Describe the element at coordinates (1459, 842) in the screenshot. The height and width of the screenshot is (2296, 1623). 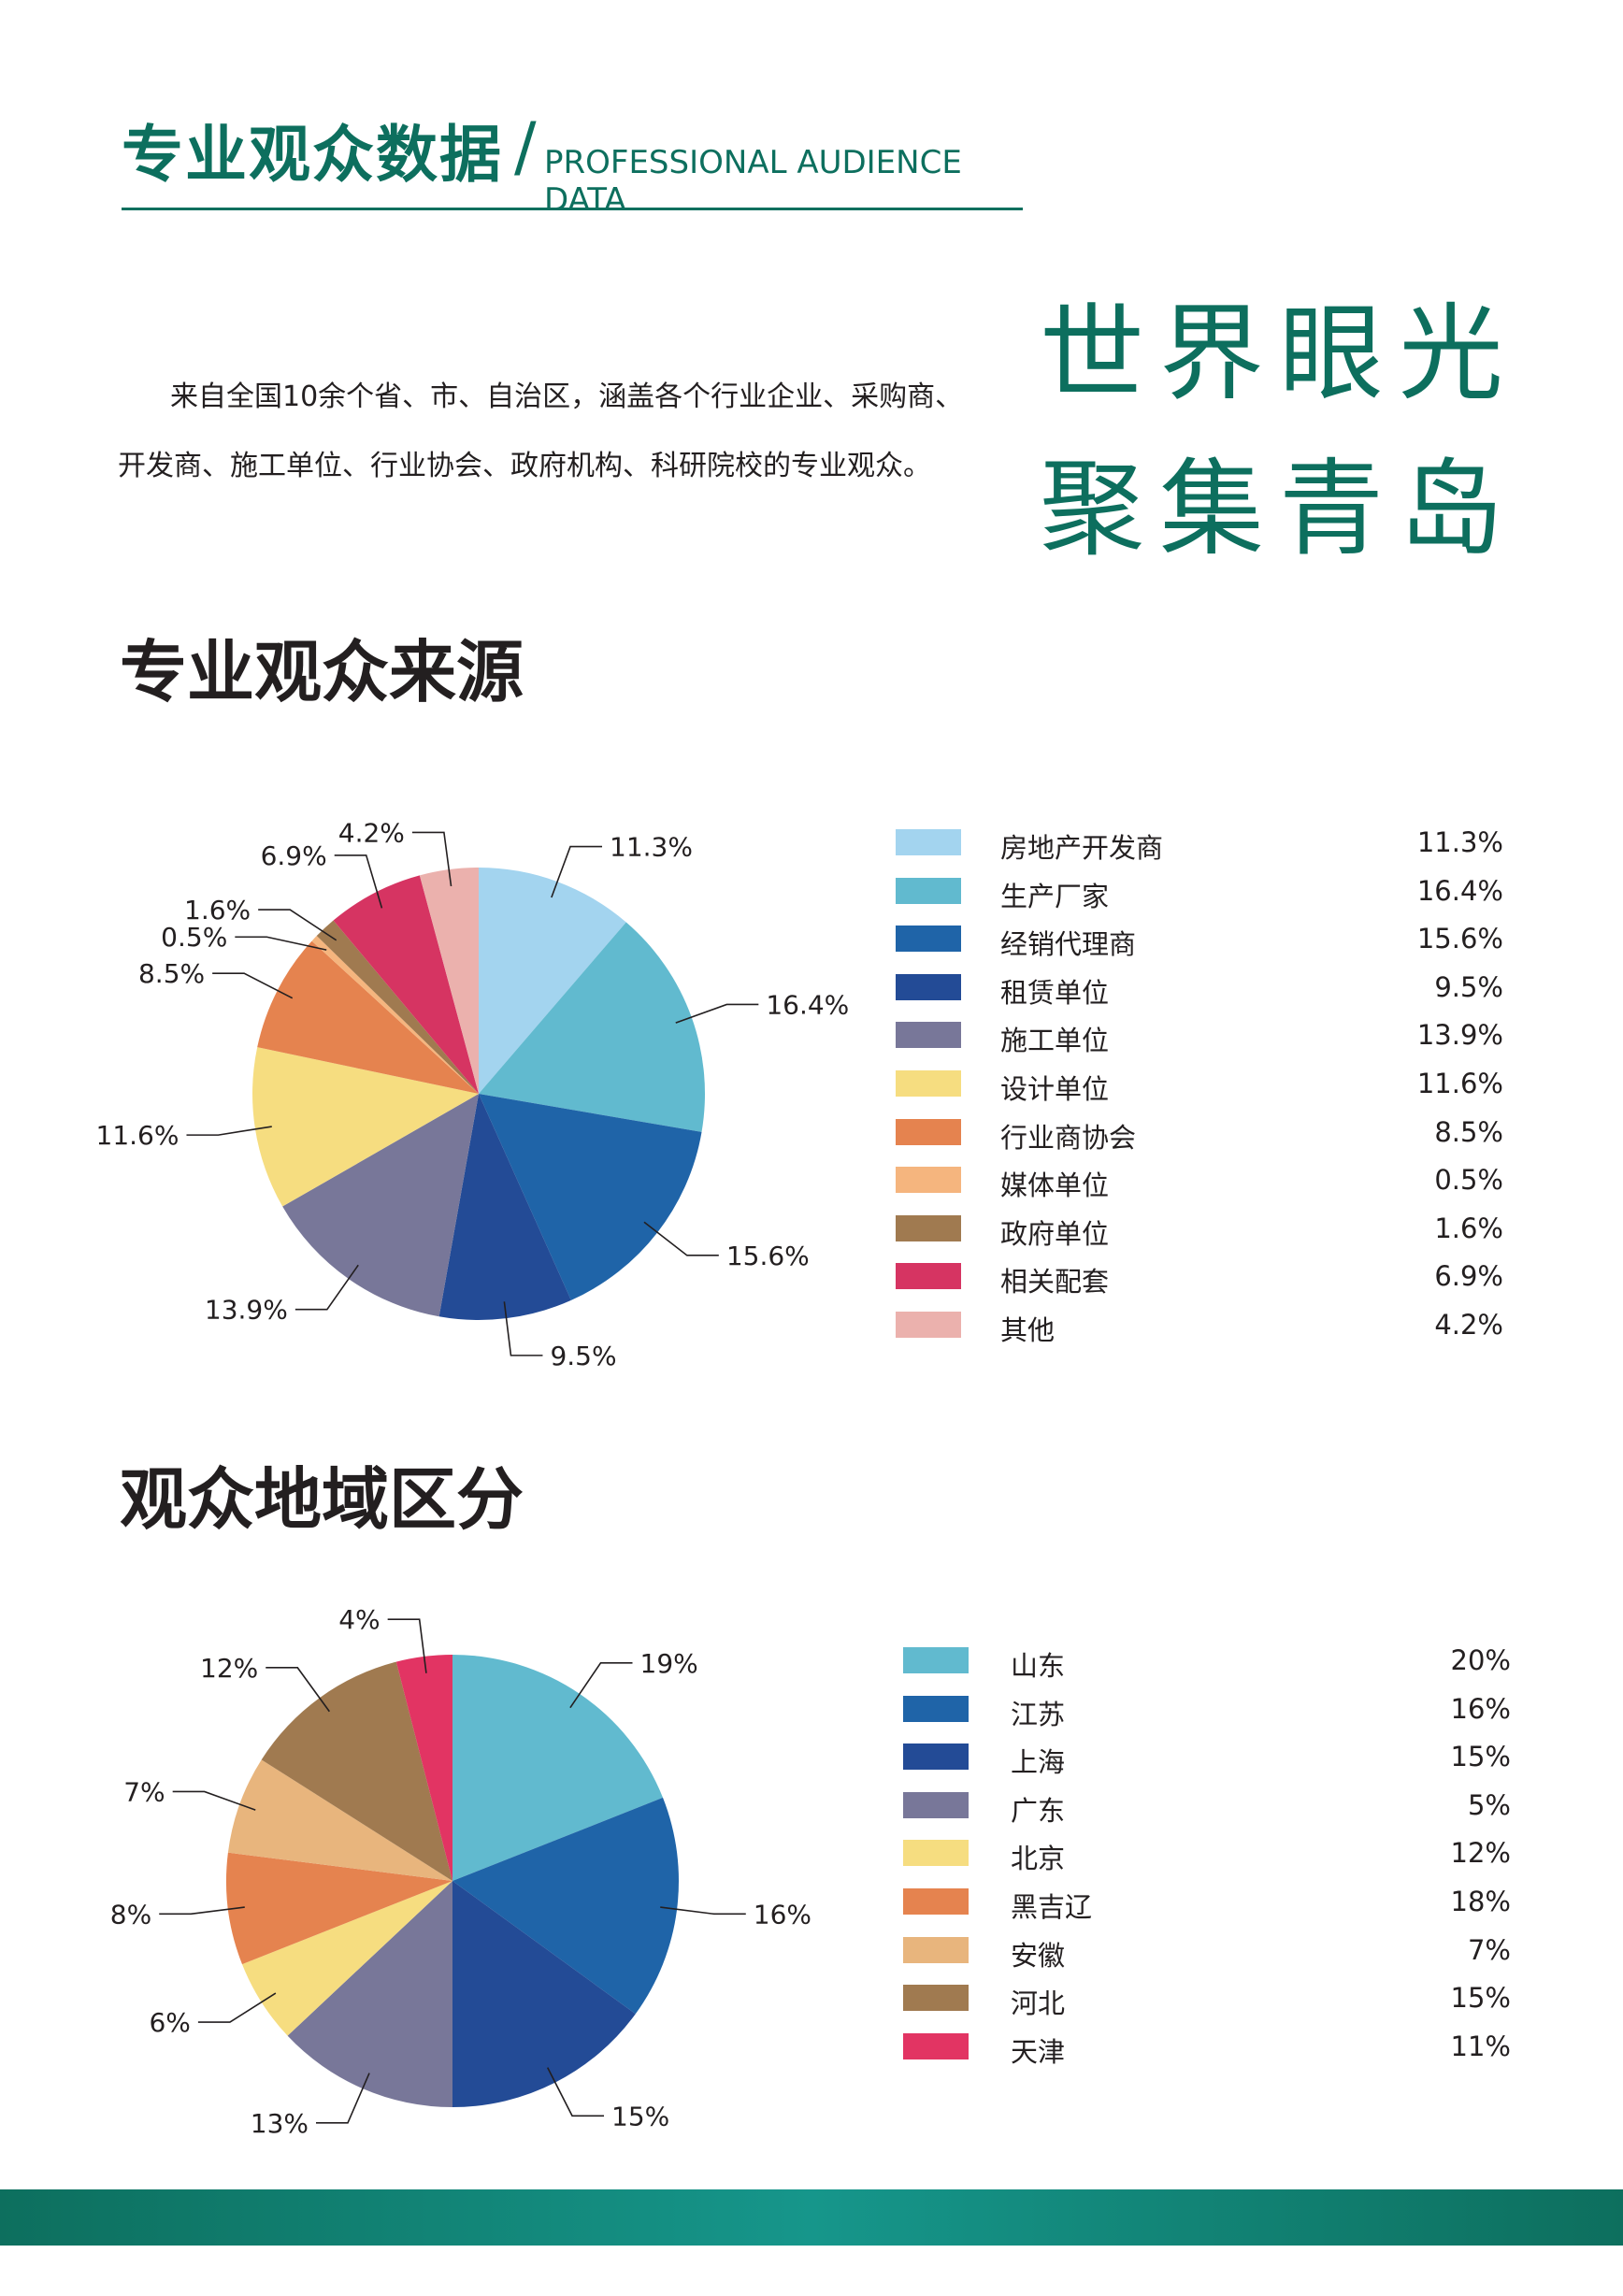
I see `legend-value: 11.3%` at that location.